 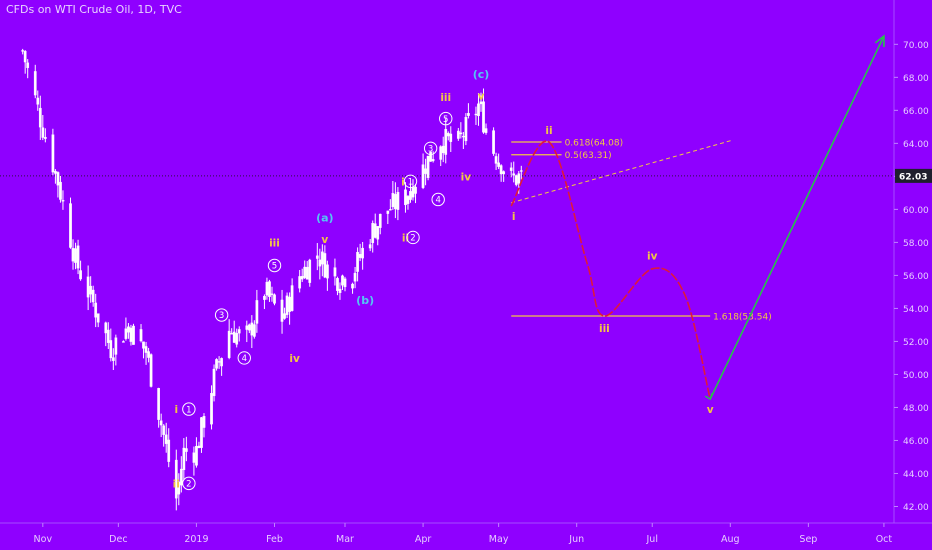 I want to click on current-price-label: 62.03, so click(x=913, y=177).